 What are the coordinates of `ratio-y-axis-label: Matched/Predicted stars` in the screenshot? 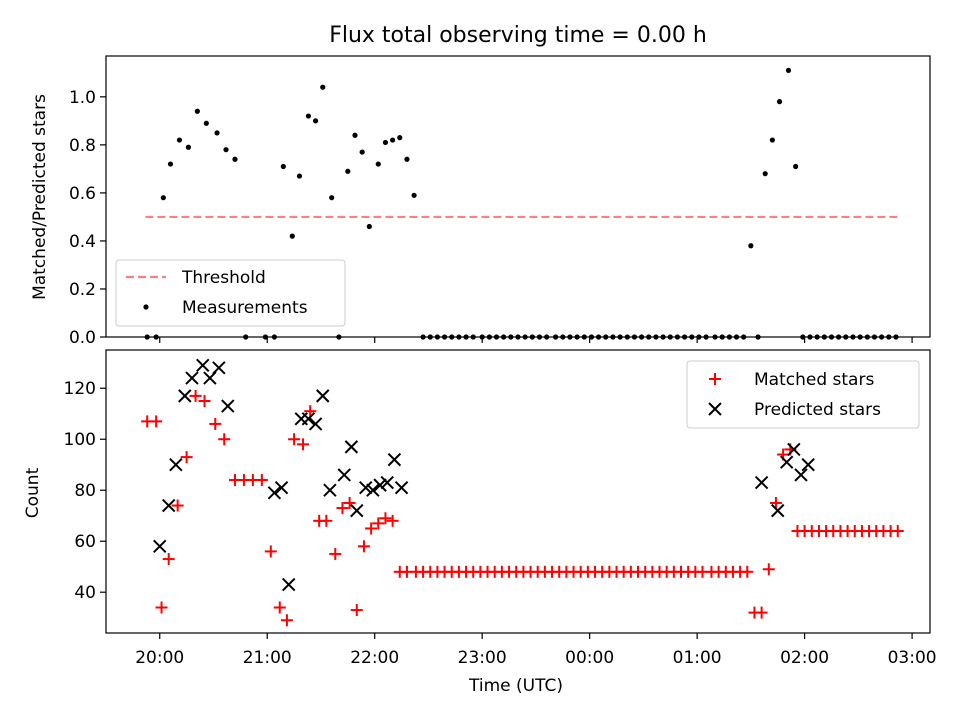 It's located at (40, 197).